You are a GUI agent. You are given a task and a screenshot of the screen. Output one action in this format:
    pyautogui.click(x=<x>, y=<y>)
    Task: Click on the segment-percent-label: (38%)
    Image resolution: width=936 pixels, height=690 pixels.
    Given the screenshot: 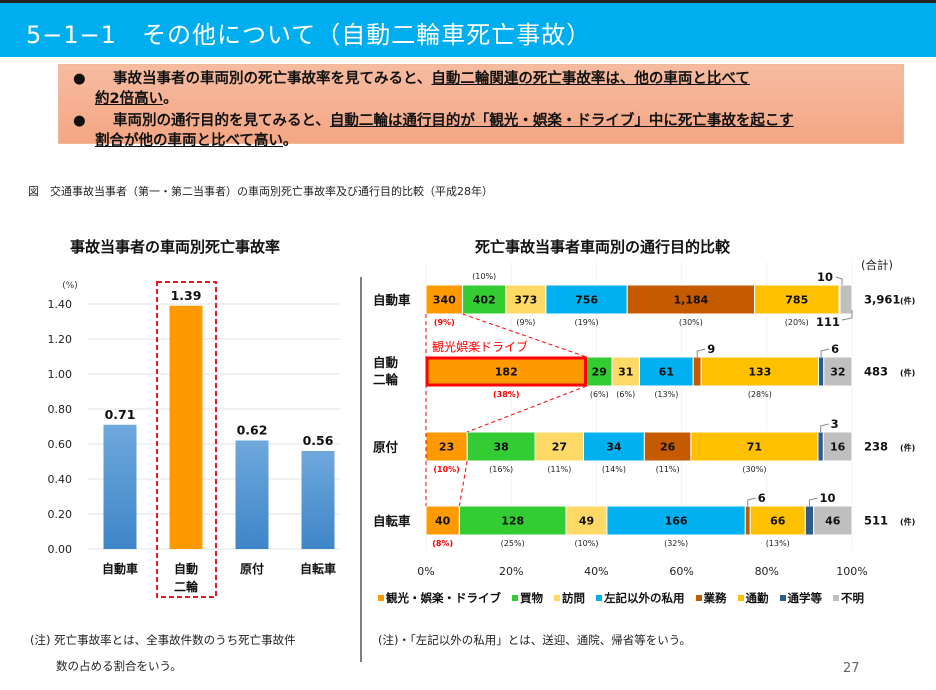 What is the action you would take?
    pyautogui.click(x=506, y=394)
    